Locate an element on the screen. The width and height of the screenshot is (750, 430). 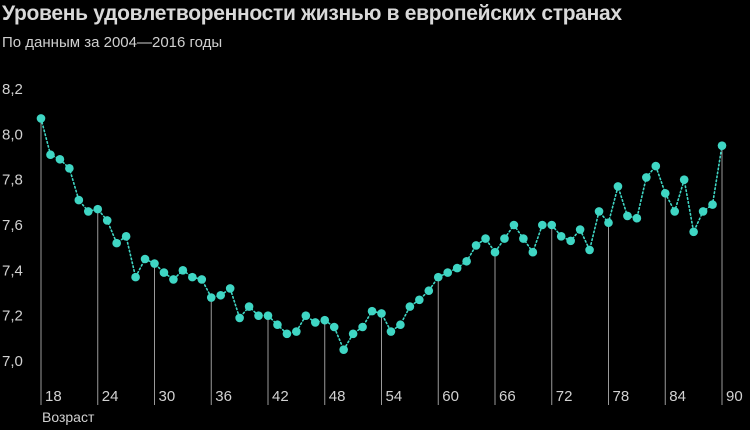
x-tick-label: 30 is located at coordinates (167, 396).